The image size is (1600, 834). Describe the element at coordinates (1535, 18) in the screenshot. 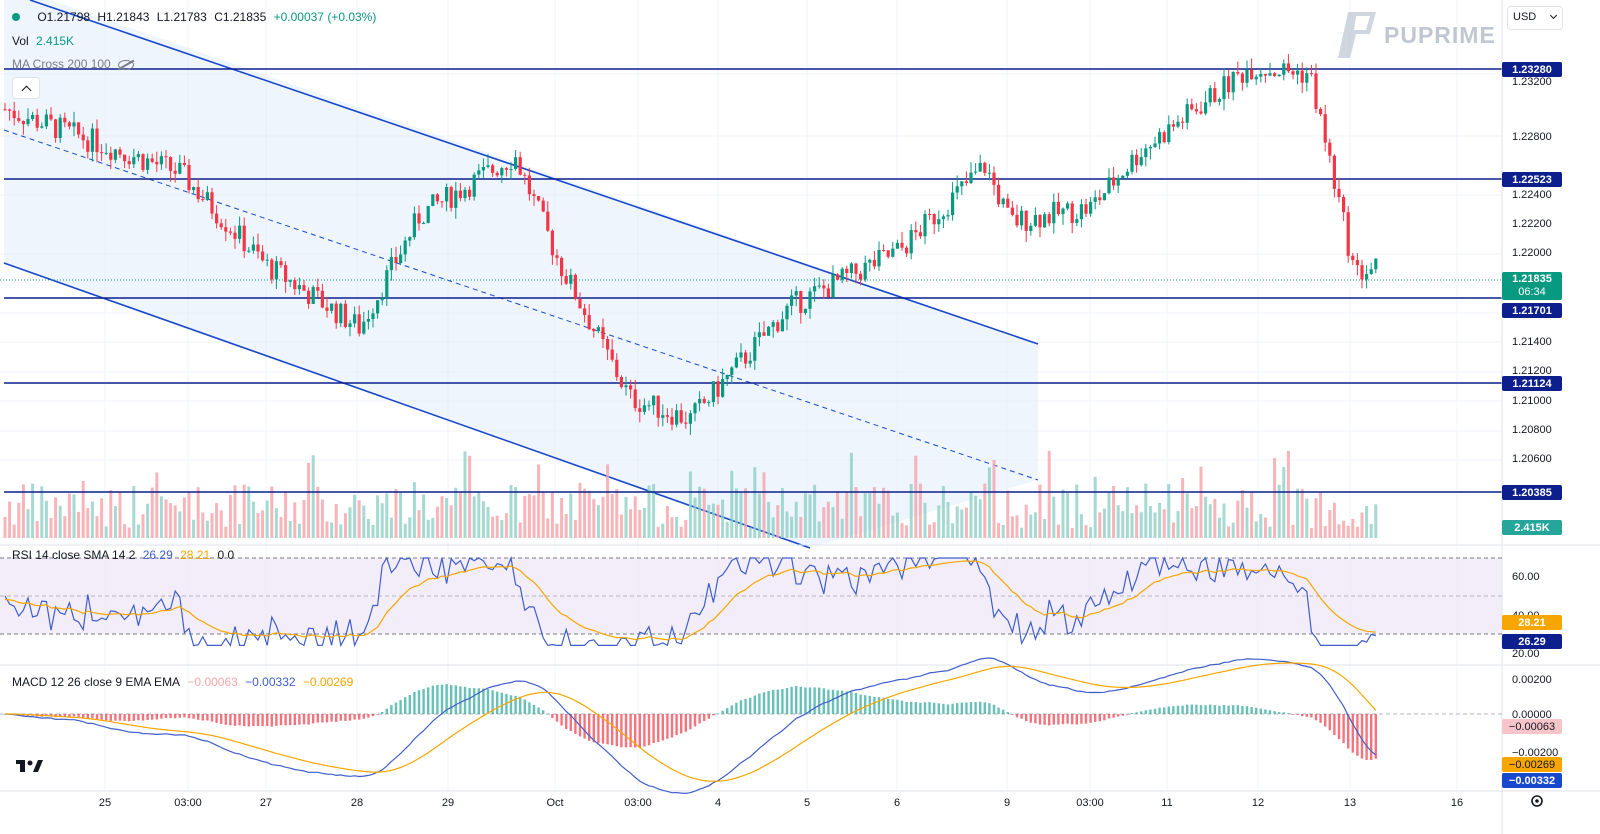

I see `currency-select: USD` at that location.